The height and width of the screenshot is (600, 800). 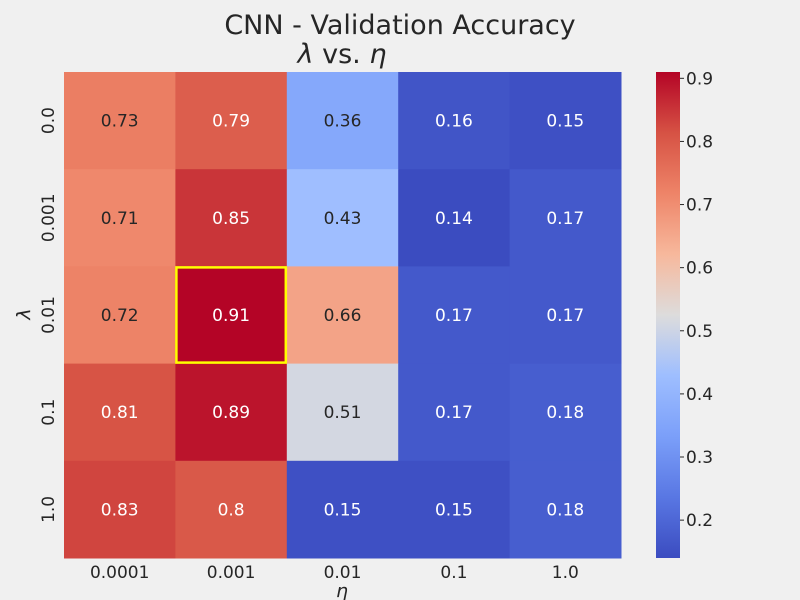 I want to click on cell-value-label: 0.73, so click(x=120, y=122).